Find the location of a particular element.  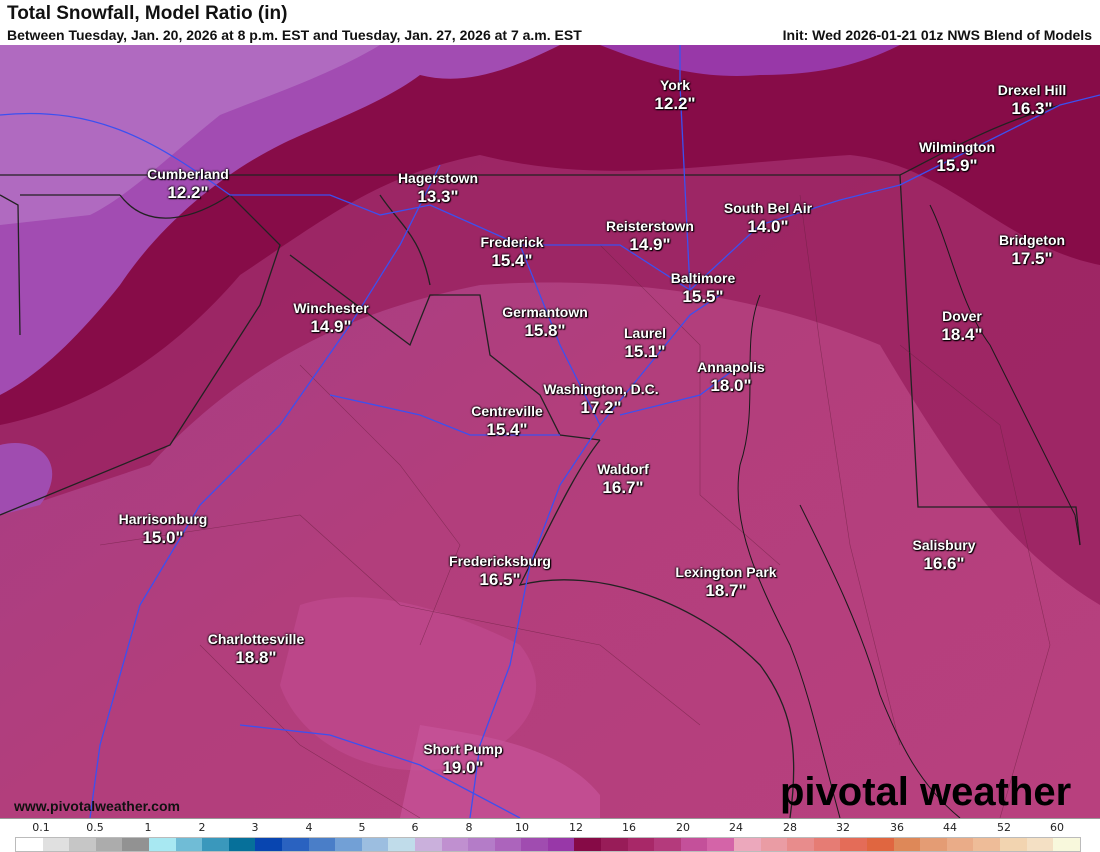

snowfall-value: 15.9" is located at coordinates (957, 165).